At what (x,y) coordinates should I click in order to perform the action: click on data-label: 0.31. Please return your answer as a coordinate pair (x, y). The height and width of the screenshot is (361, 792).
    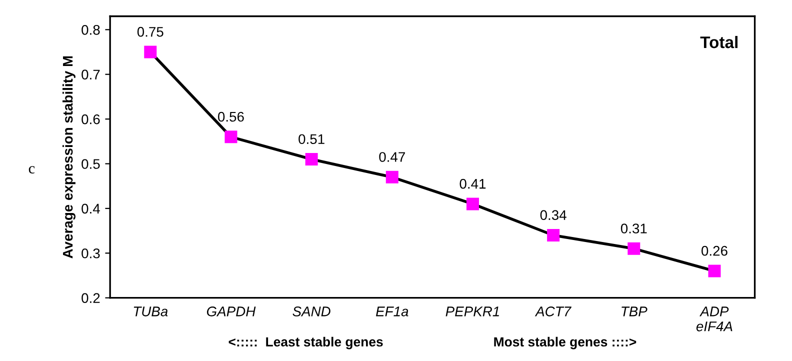
    Looking at the image, I should click on (633, 229).